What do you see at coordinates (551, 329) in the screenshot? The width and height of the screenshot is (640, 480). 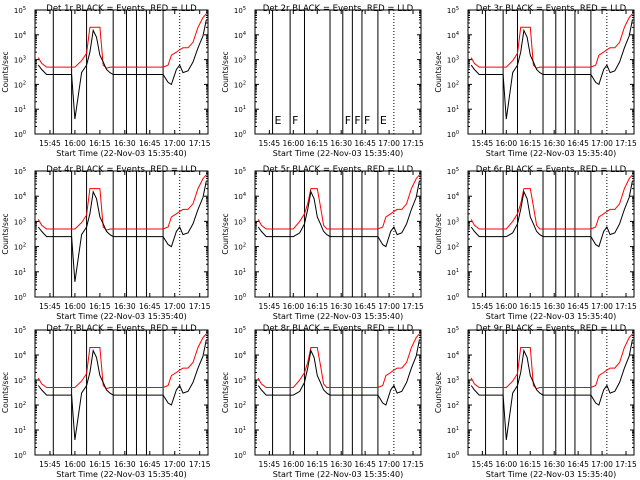 I see `chart-title: Det 9r BLACK = Events, RED = LLD` at bounding box center [551, 329].